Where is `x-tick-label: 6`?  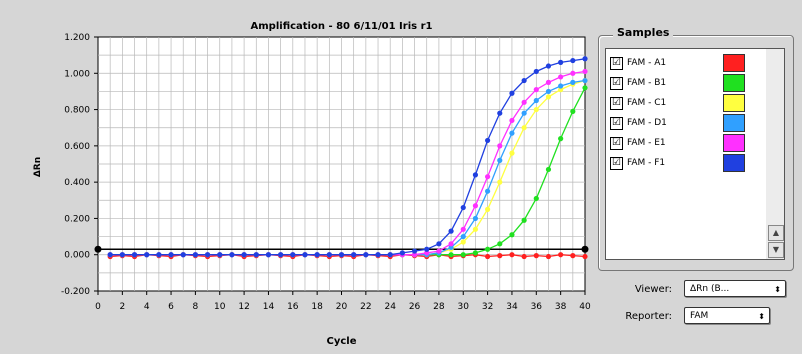
x-tick-label: 6 is located at coordinates (171, 307).